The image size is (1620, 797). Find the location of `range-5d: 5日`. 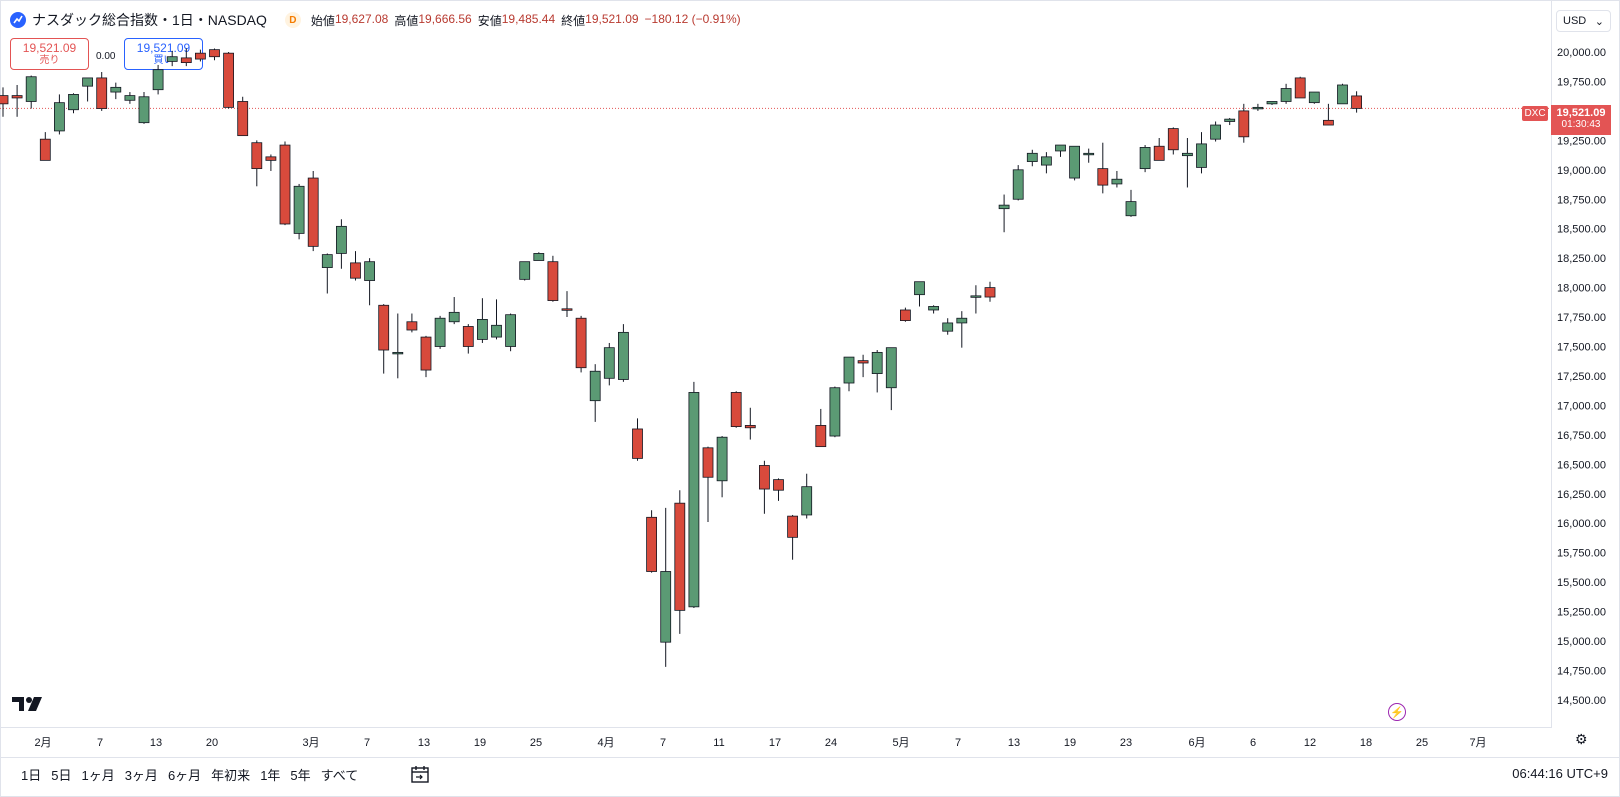

range-5d: 5日 is located at coordinates (61, 775).